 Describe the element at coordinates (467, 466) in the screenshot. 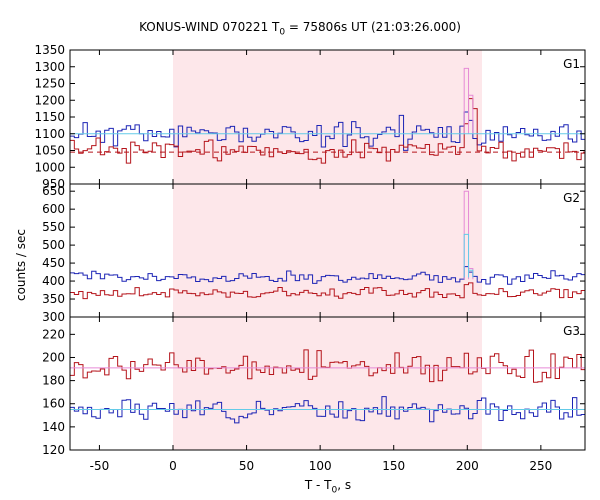

I see `x-tick-label: 200` at that location.